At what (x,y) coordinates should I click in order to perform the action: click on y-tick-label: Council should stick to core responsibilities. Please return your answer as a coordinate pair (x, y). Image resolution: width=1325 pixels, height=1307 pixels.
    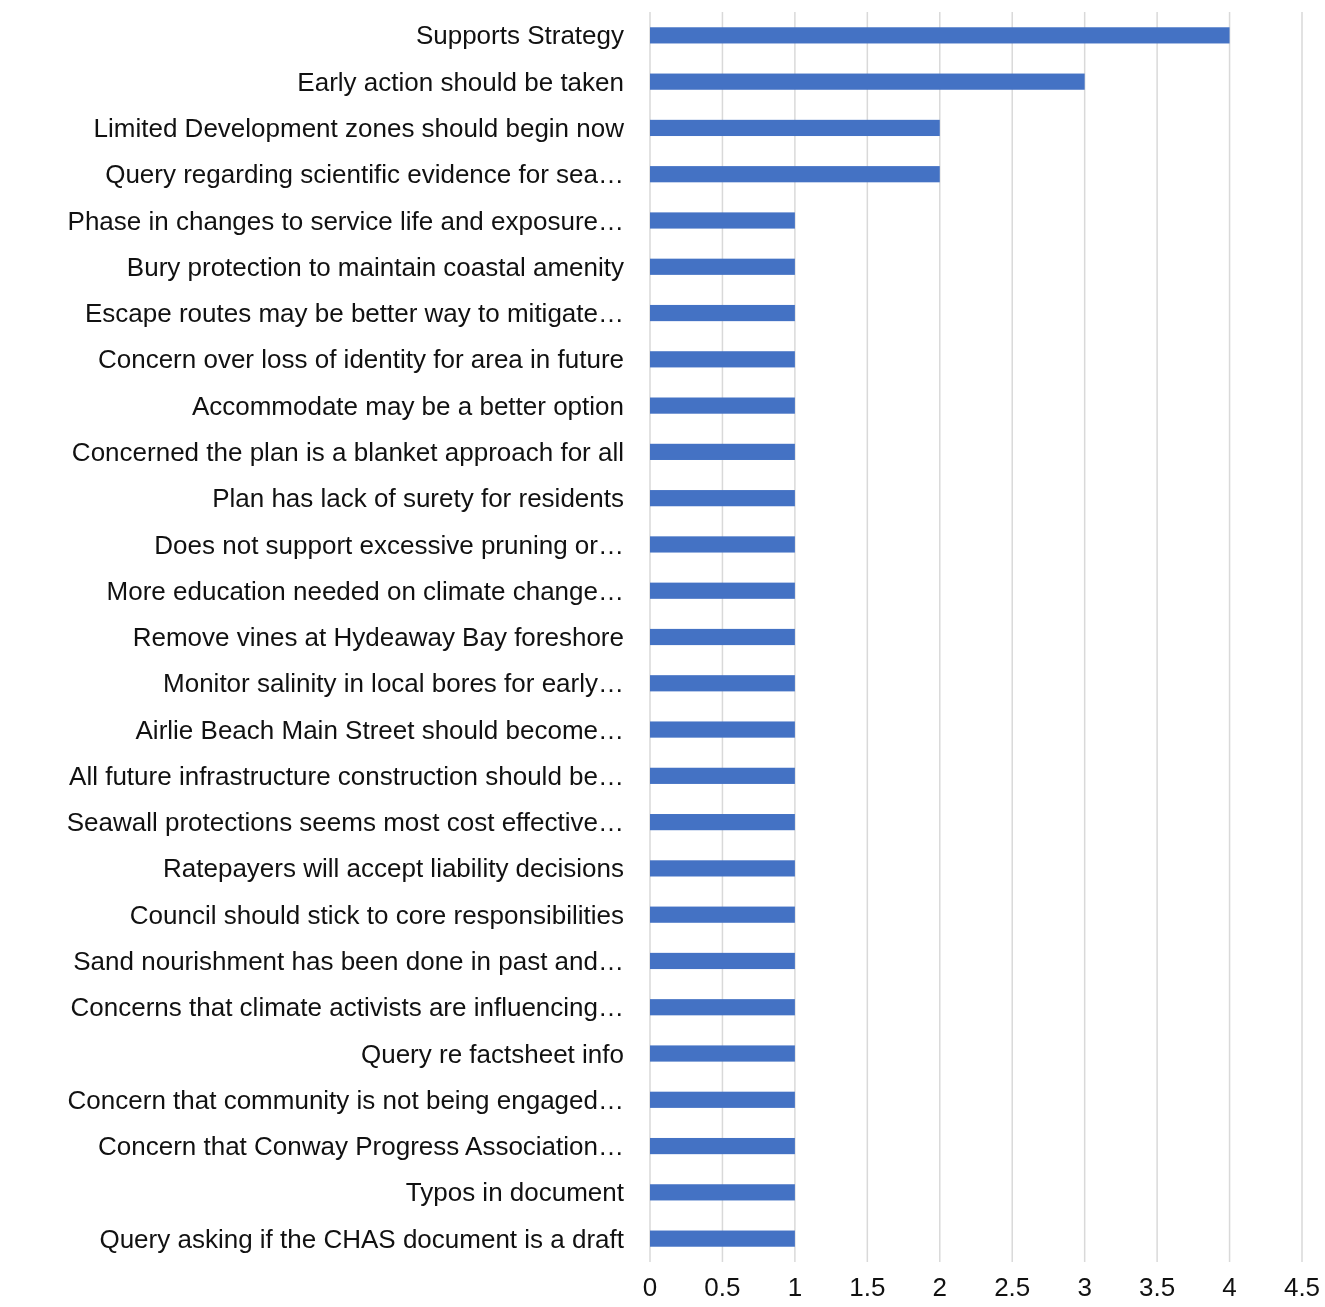
    Looking at the image, I should click on (376, 914).